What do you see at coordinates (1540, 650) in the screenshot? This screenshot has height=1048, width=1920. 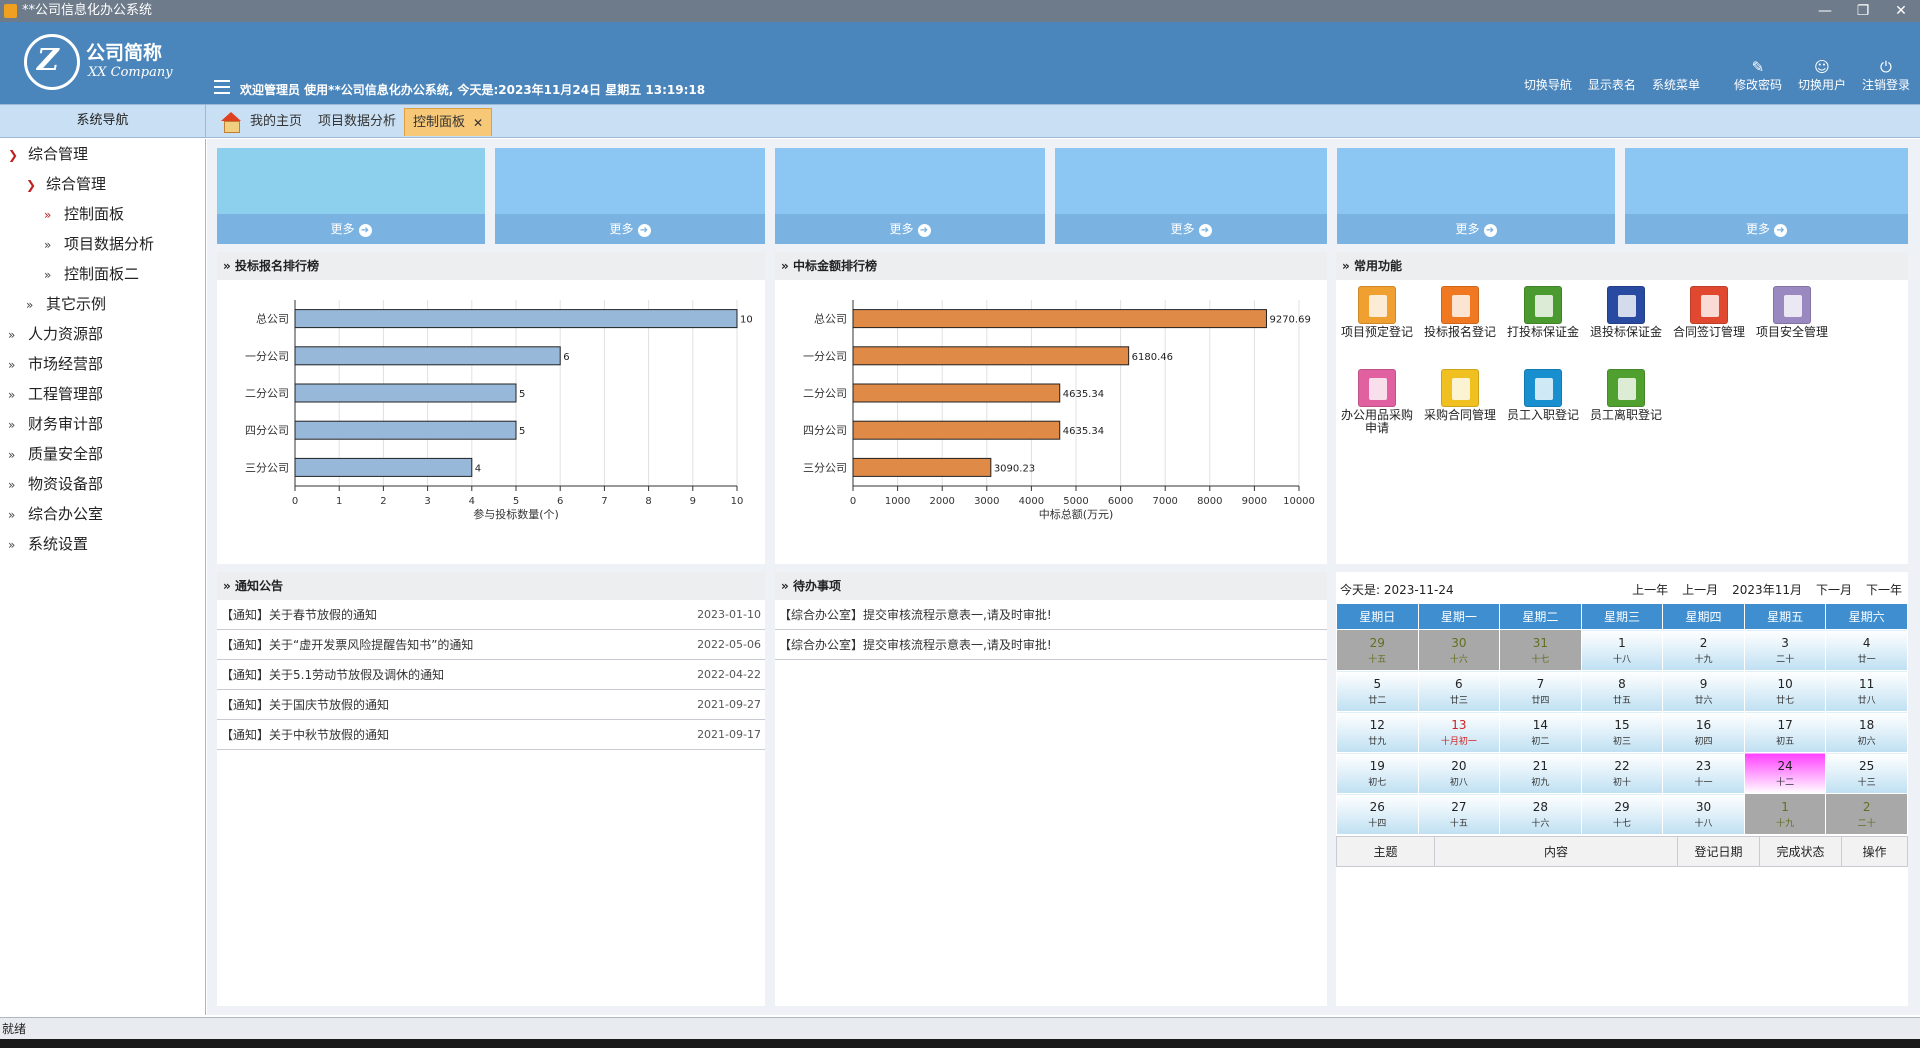 I see `calendar-day: 31 十七` at bounding box center [1540, 650].